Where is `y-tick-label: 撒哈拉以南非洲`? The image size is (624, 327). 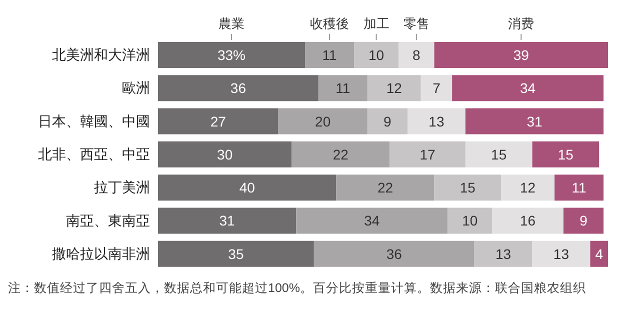
y-tick-label: 撒哈拉以南非洲 is located at coordinates (101, 253).